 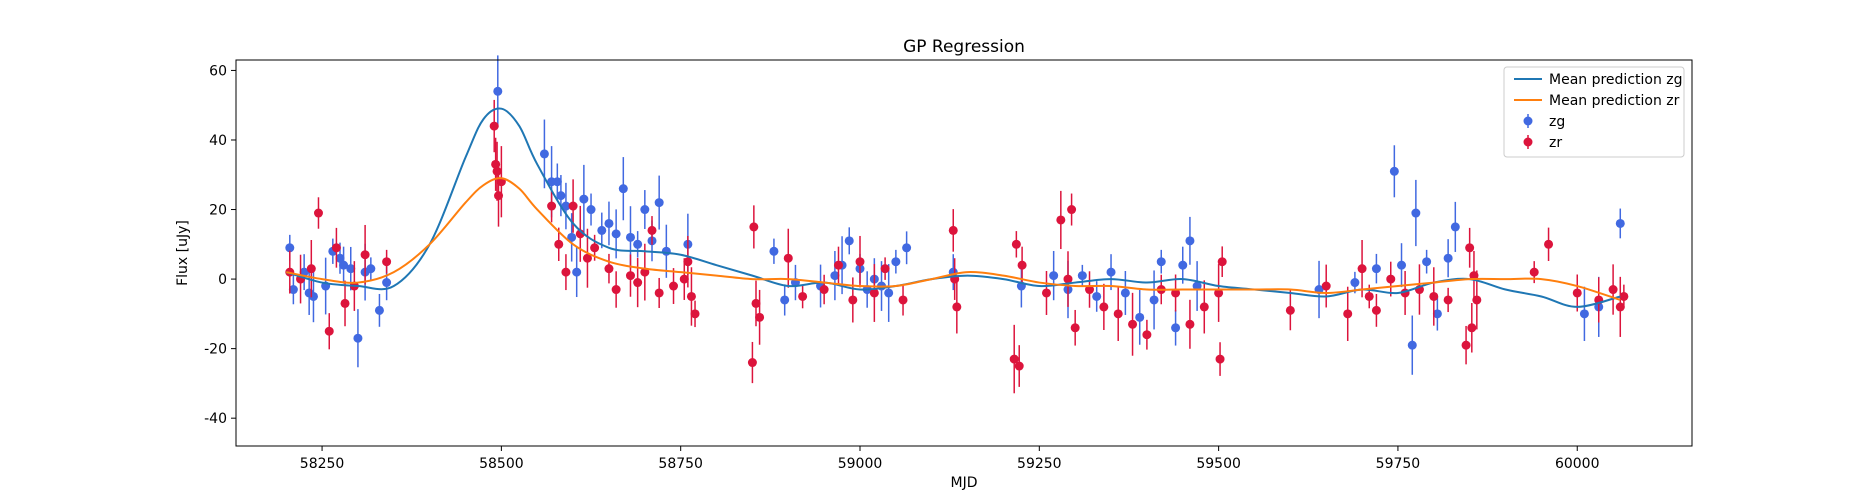 What do you see at coordinates (680, 464) in the screenshot?
I see `x-tick-label-2: 58750` at bounding box center [680, 464].